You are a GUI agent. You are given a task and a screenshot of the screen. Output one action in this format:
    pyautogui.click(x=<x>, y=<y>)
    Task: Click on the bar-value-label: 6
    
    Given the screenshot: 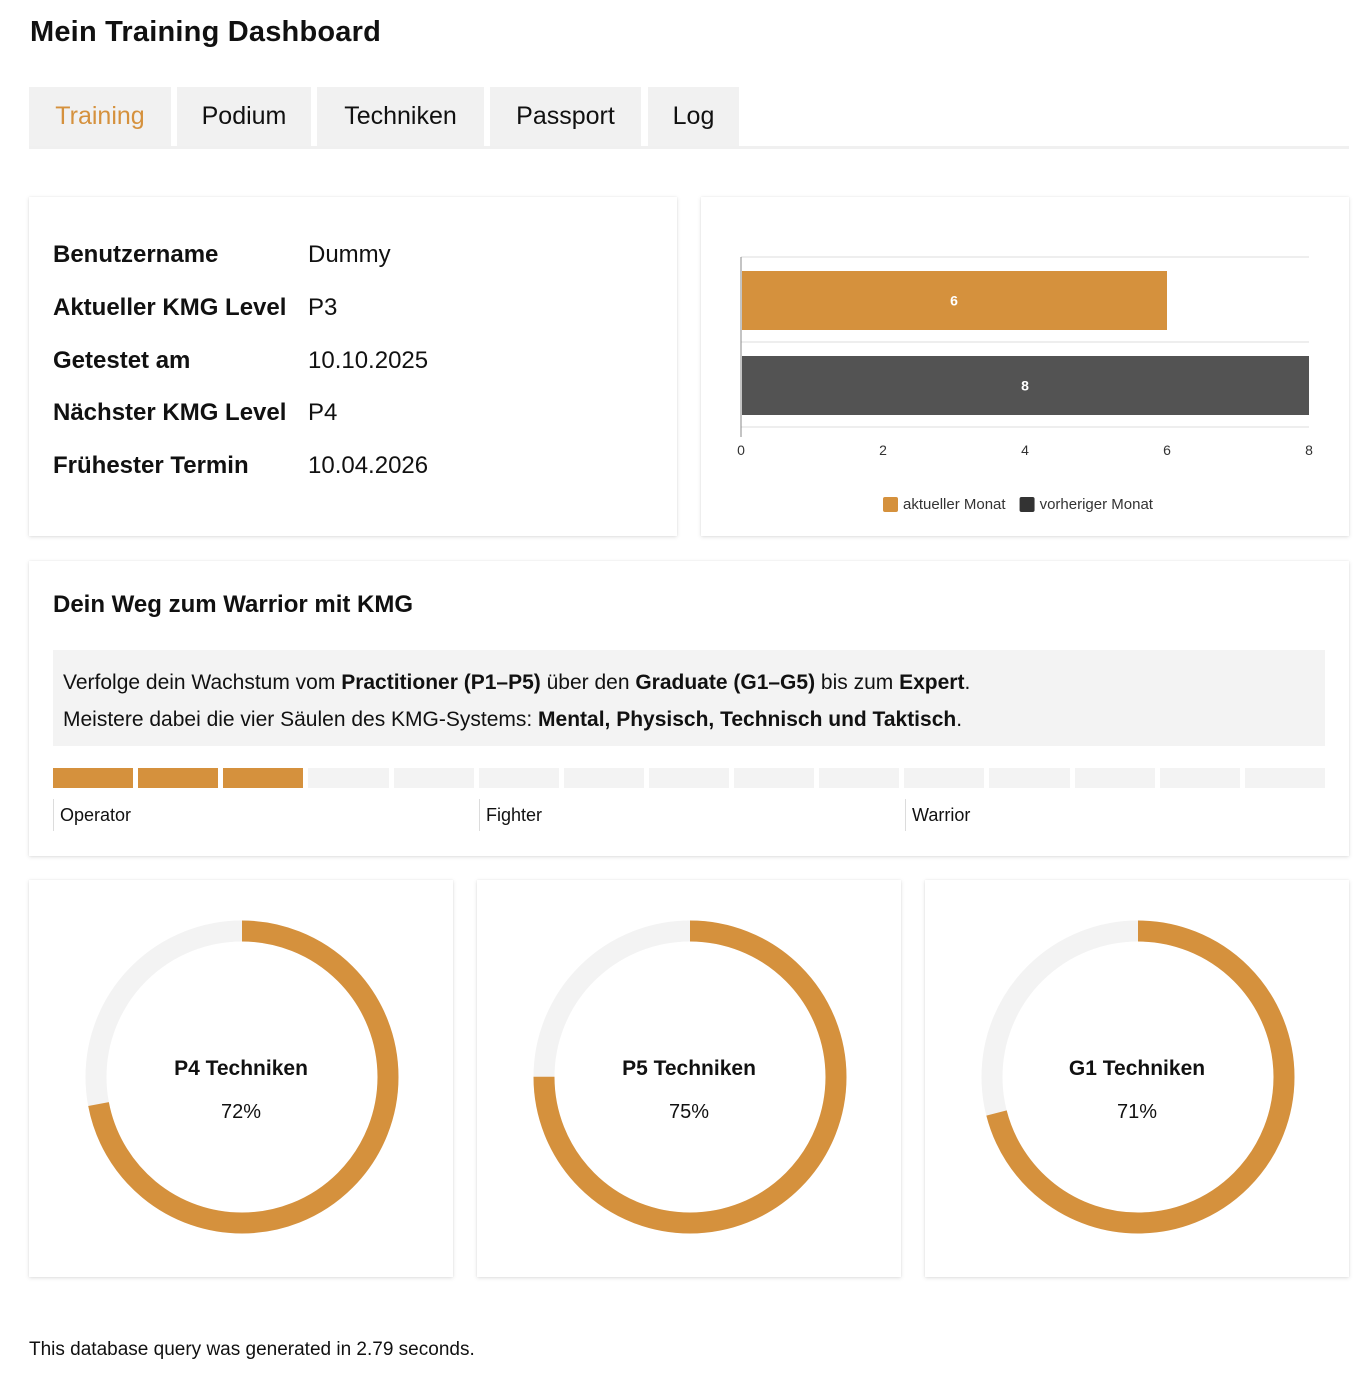 What is the action you would take?
    pyautogui.click(x=954, y=301)
    